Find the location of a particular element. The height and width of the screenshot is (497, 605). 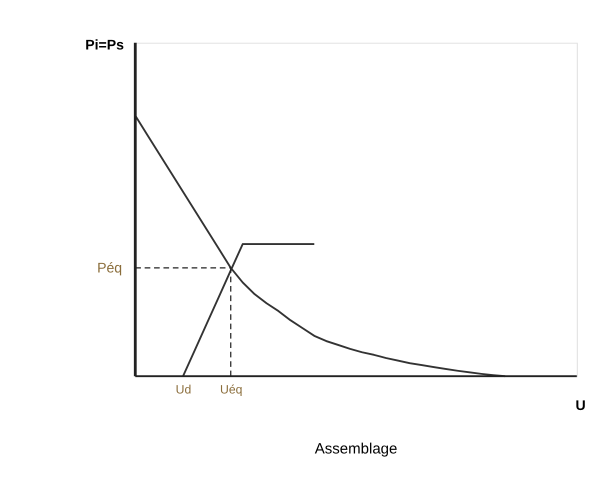

ref-line-label: Péq is located at coordinates (109, 268).